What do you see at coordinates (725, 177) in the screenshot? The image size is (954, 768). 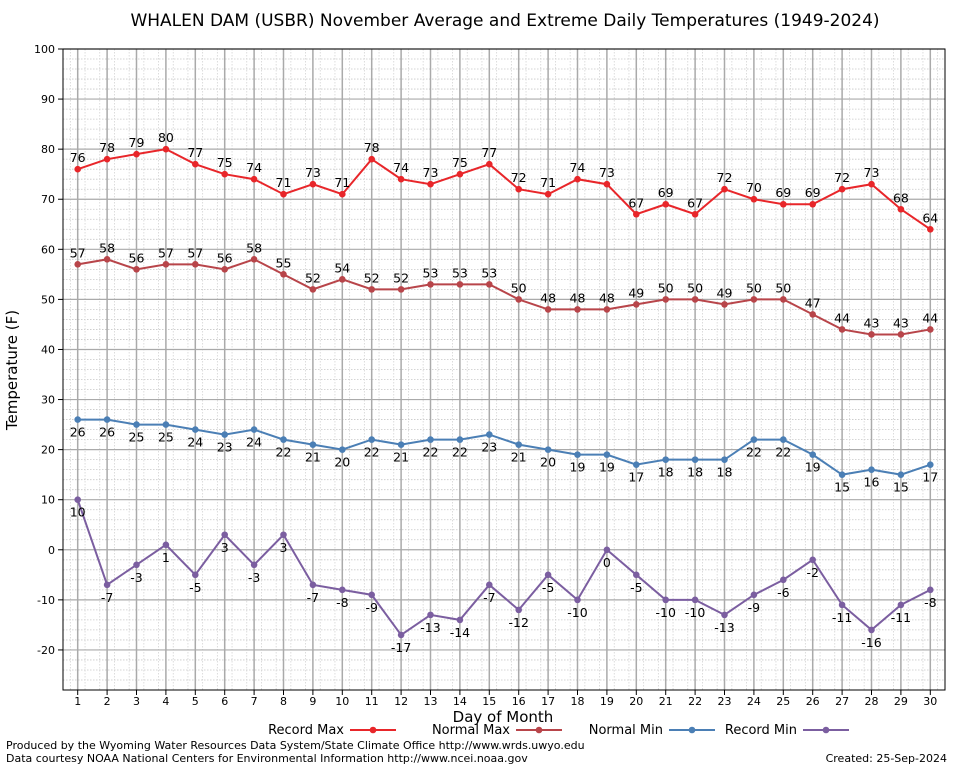 I see `data-label-record-max: 72` at bounding box center [725, 177].